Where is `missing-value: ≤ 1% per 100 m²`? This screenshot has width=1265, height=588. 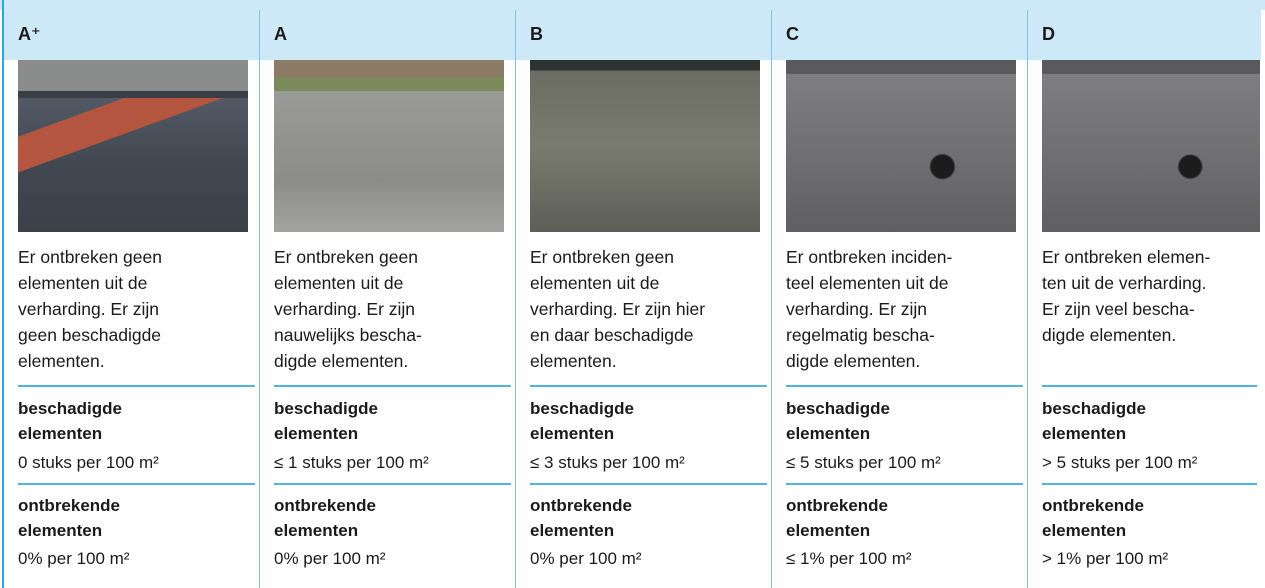 missing-value: ≤ 1% per 100 m² is located at coordinates (849, 558).